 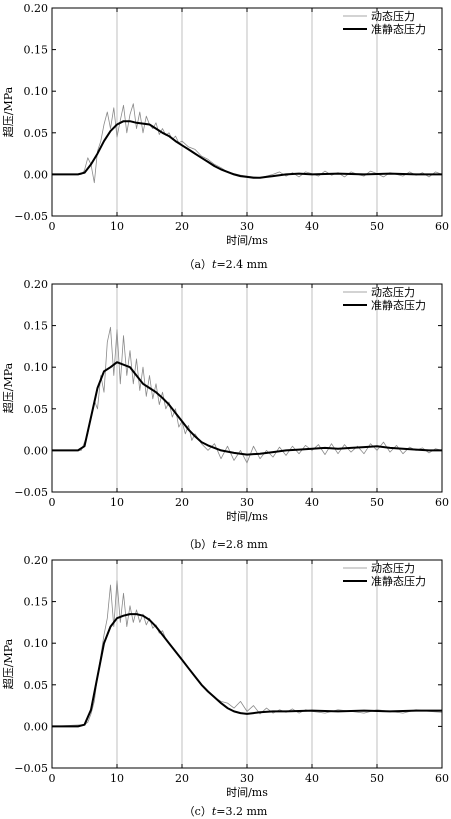 I want to click on caption-c-prefix: （c）, so click(x=197, y=811).